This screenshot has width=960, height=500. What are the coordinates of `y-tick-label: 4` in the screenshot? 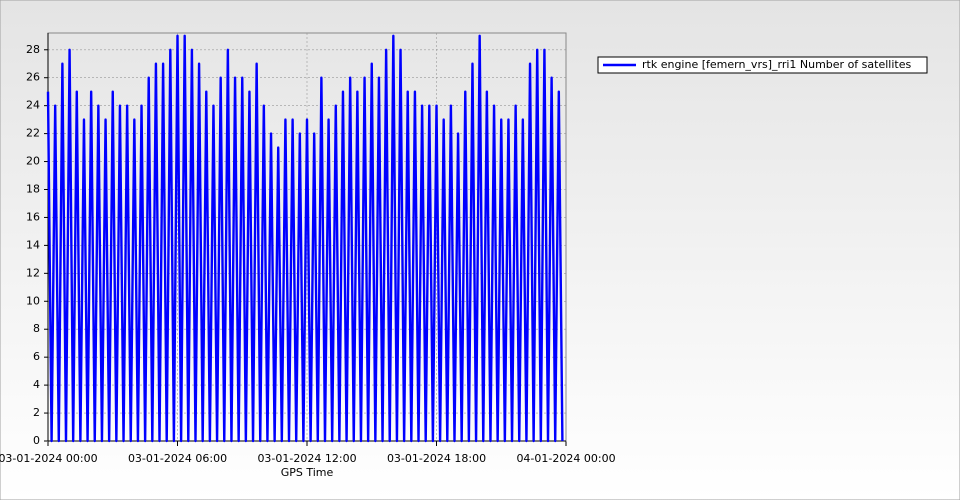 It's located at (36, 384).